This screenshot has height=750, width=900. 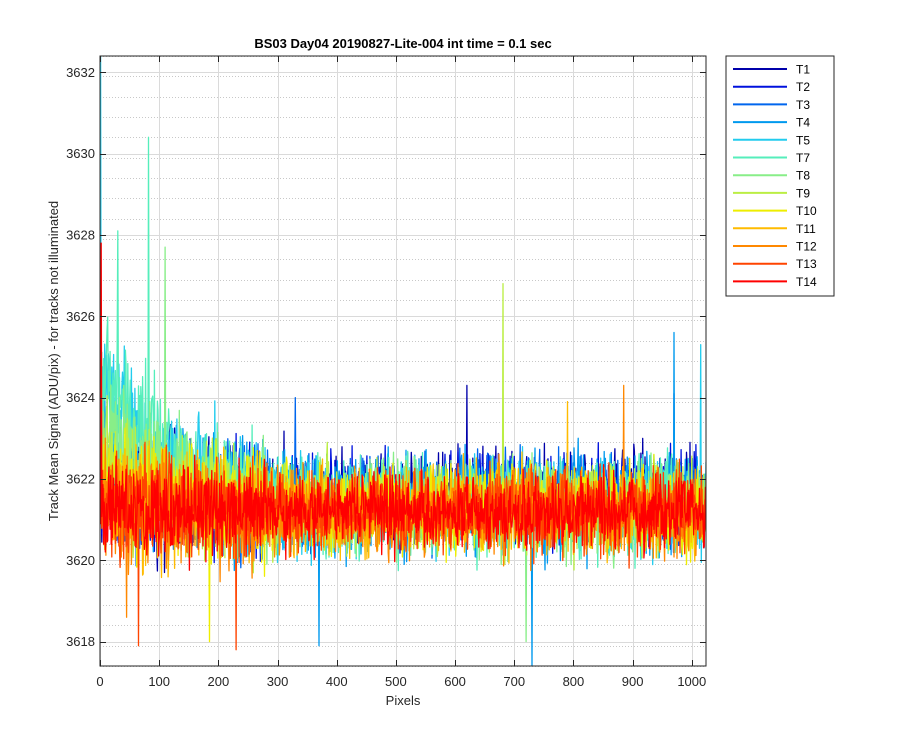 What do you see at coordinates (80, 641) in the screenshot?
I see `y-tick-label: 3618` at bounding box center [80, 641].